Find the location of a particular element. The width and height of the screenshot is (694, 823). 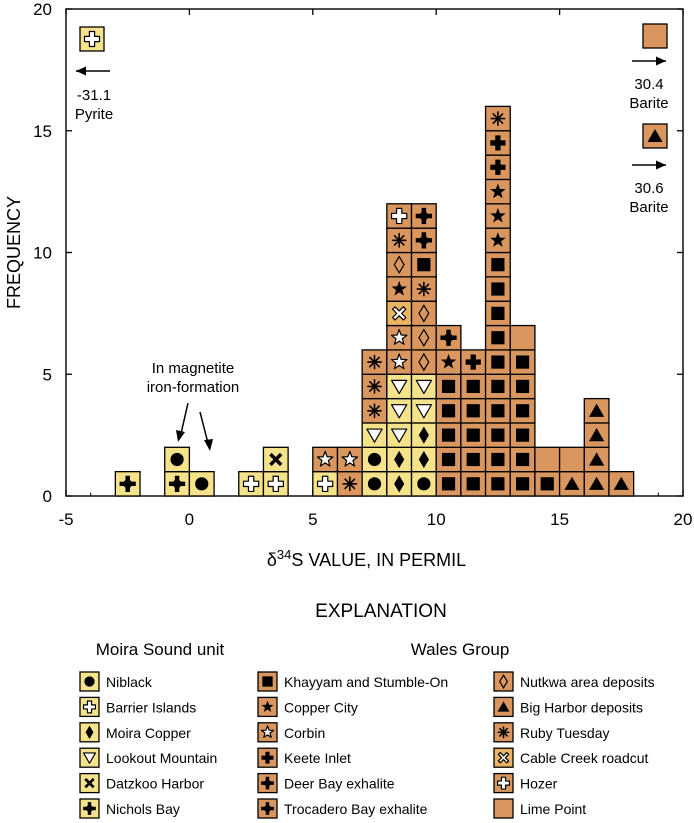

x-tick-label: 20 is located at coordinates (683, 519).